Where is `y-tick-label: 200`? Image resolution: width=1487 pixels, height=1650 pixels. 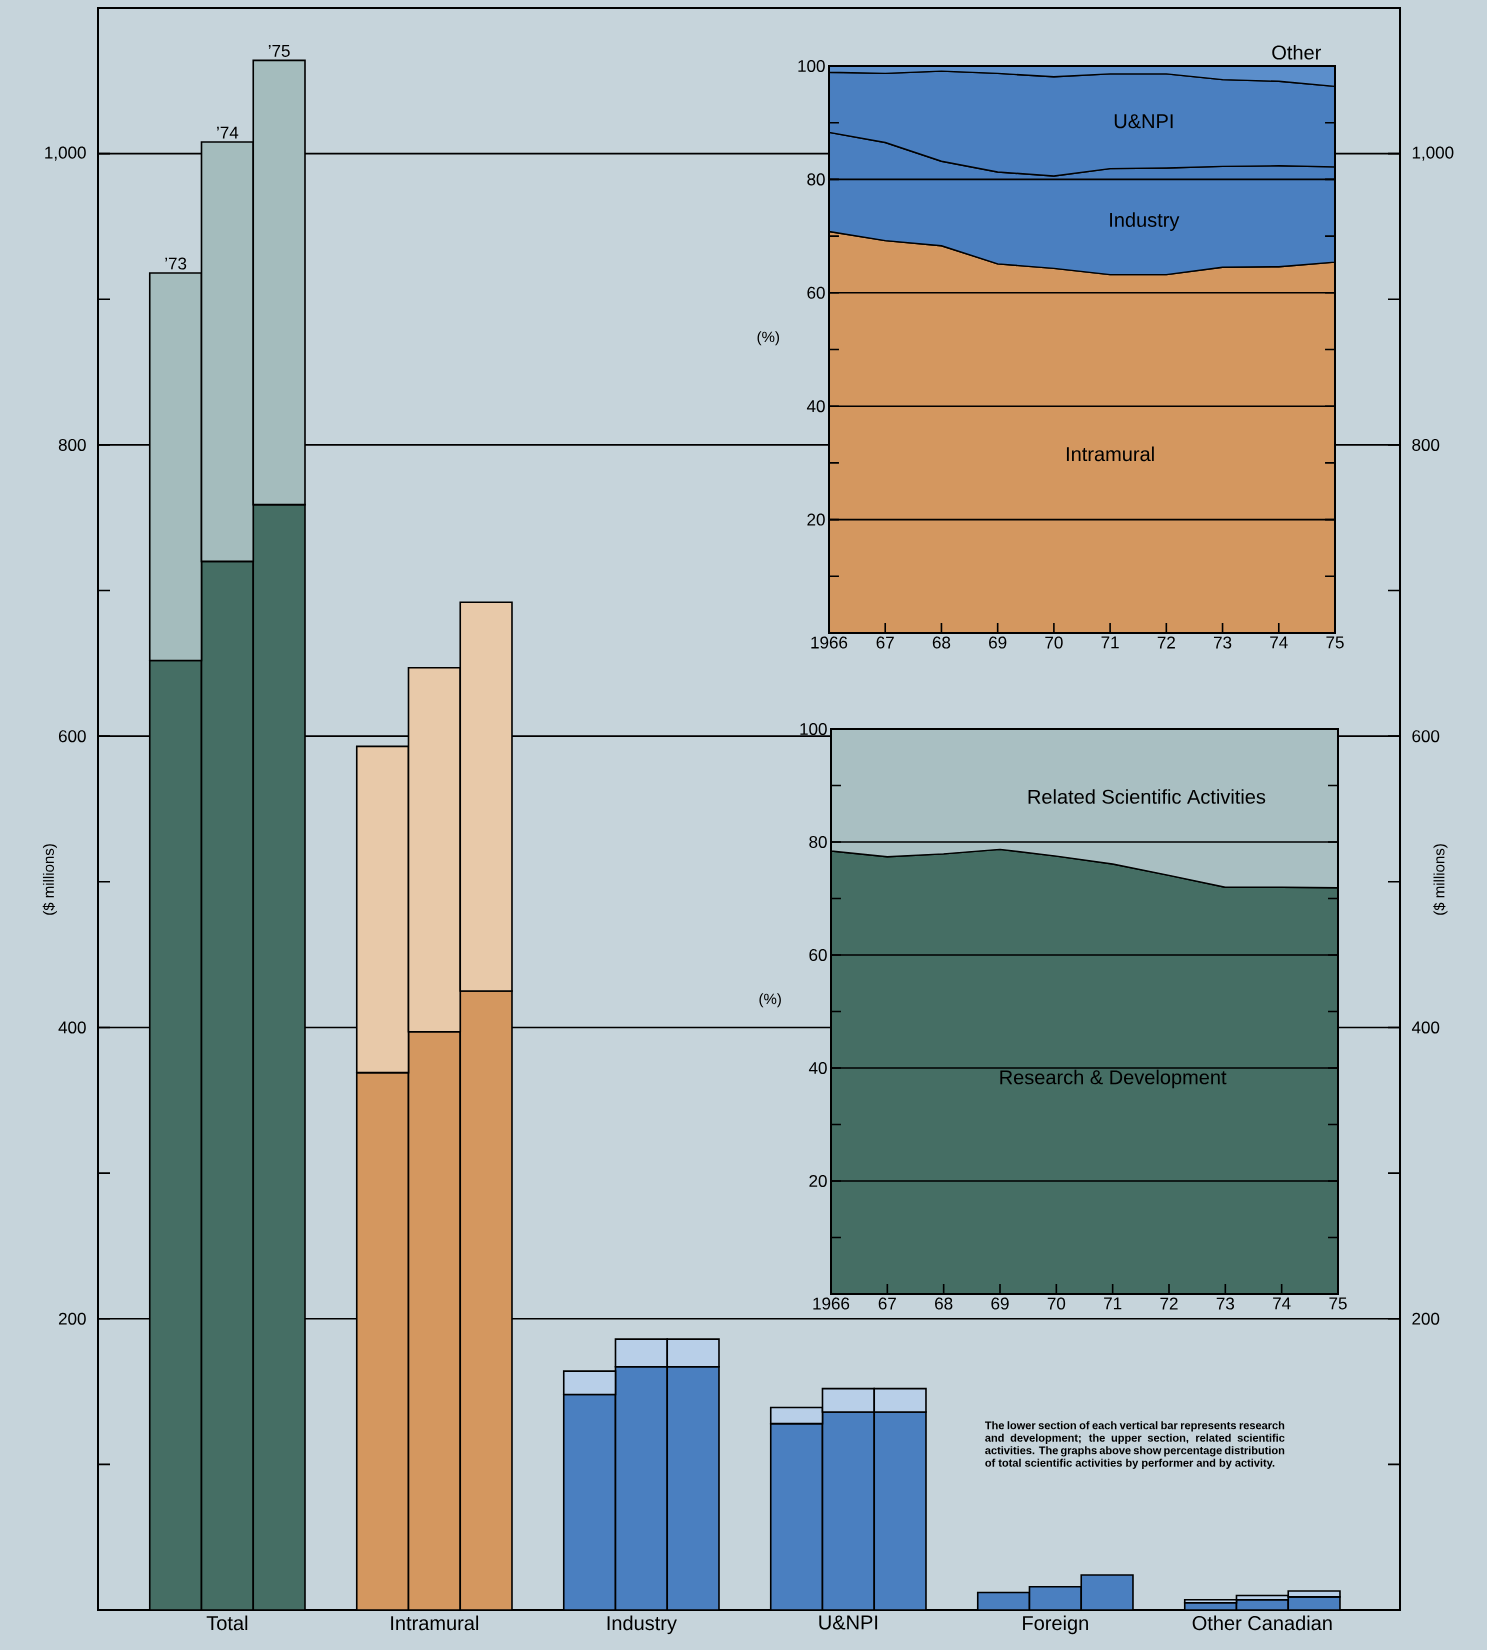
y-tick-label: 200 is located at coordinates (72, 1318).